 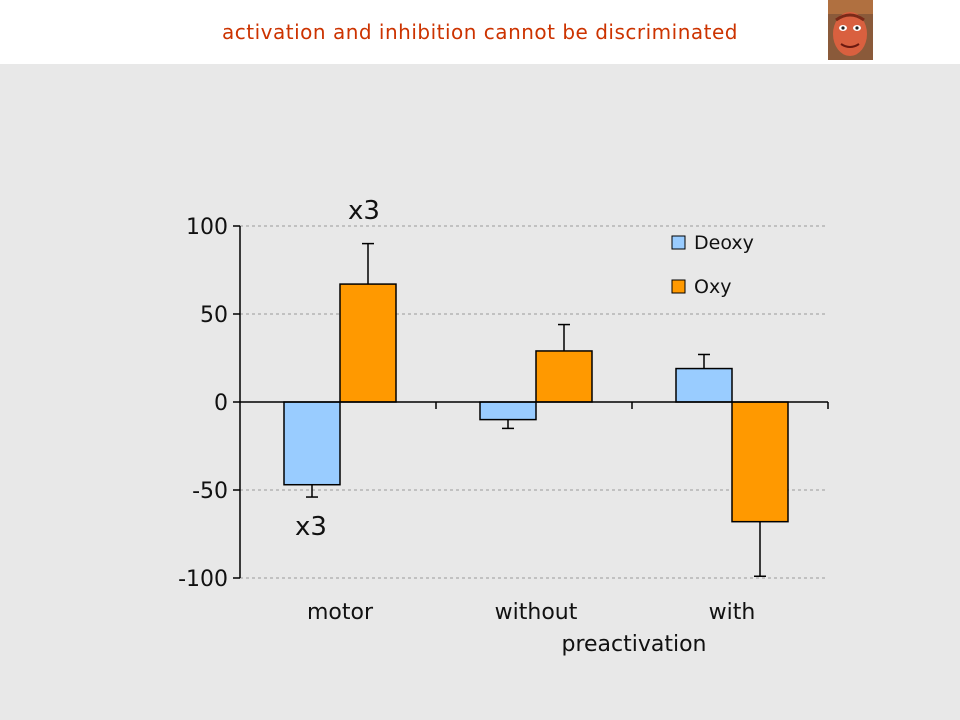 I want to click on y-tick-label: 50, so click(x=214, y=315).